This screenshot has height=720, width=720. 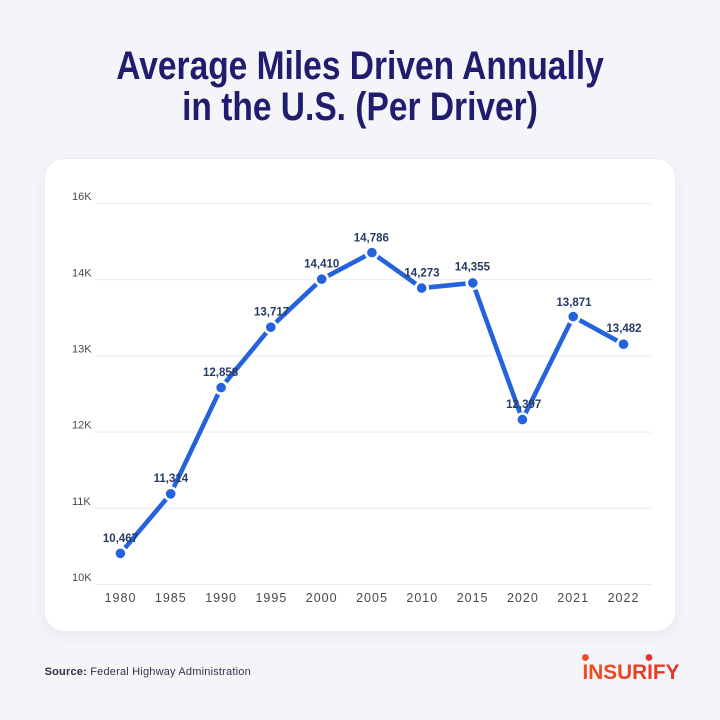 I want to click on svg-text: 2021, so click(x=573, y=598).